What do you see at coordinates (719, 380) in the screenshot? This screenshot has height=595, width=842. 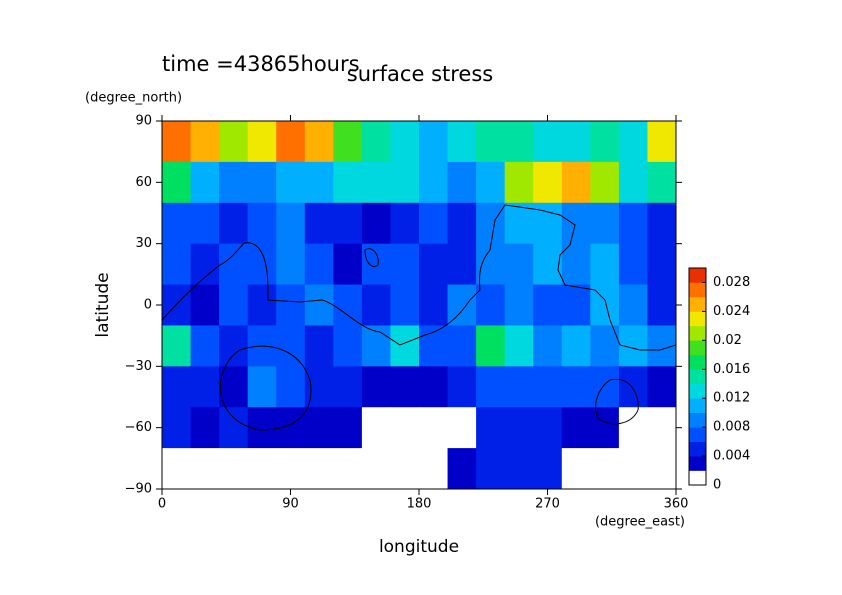 I see `colorbar: 0 0.004 0.008 0.012 0.016 0.02 0.024 0.028` at bounding box center [719, 380].